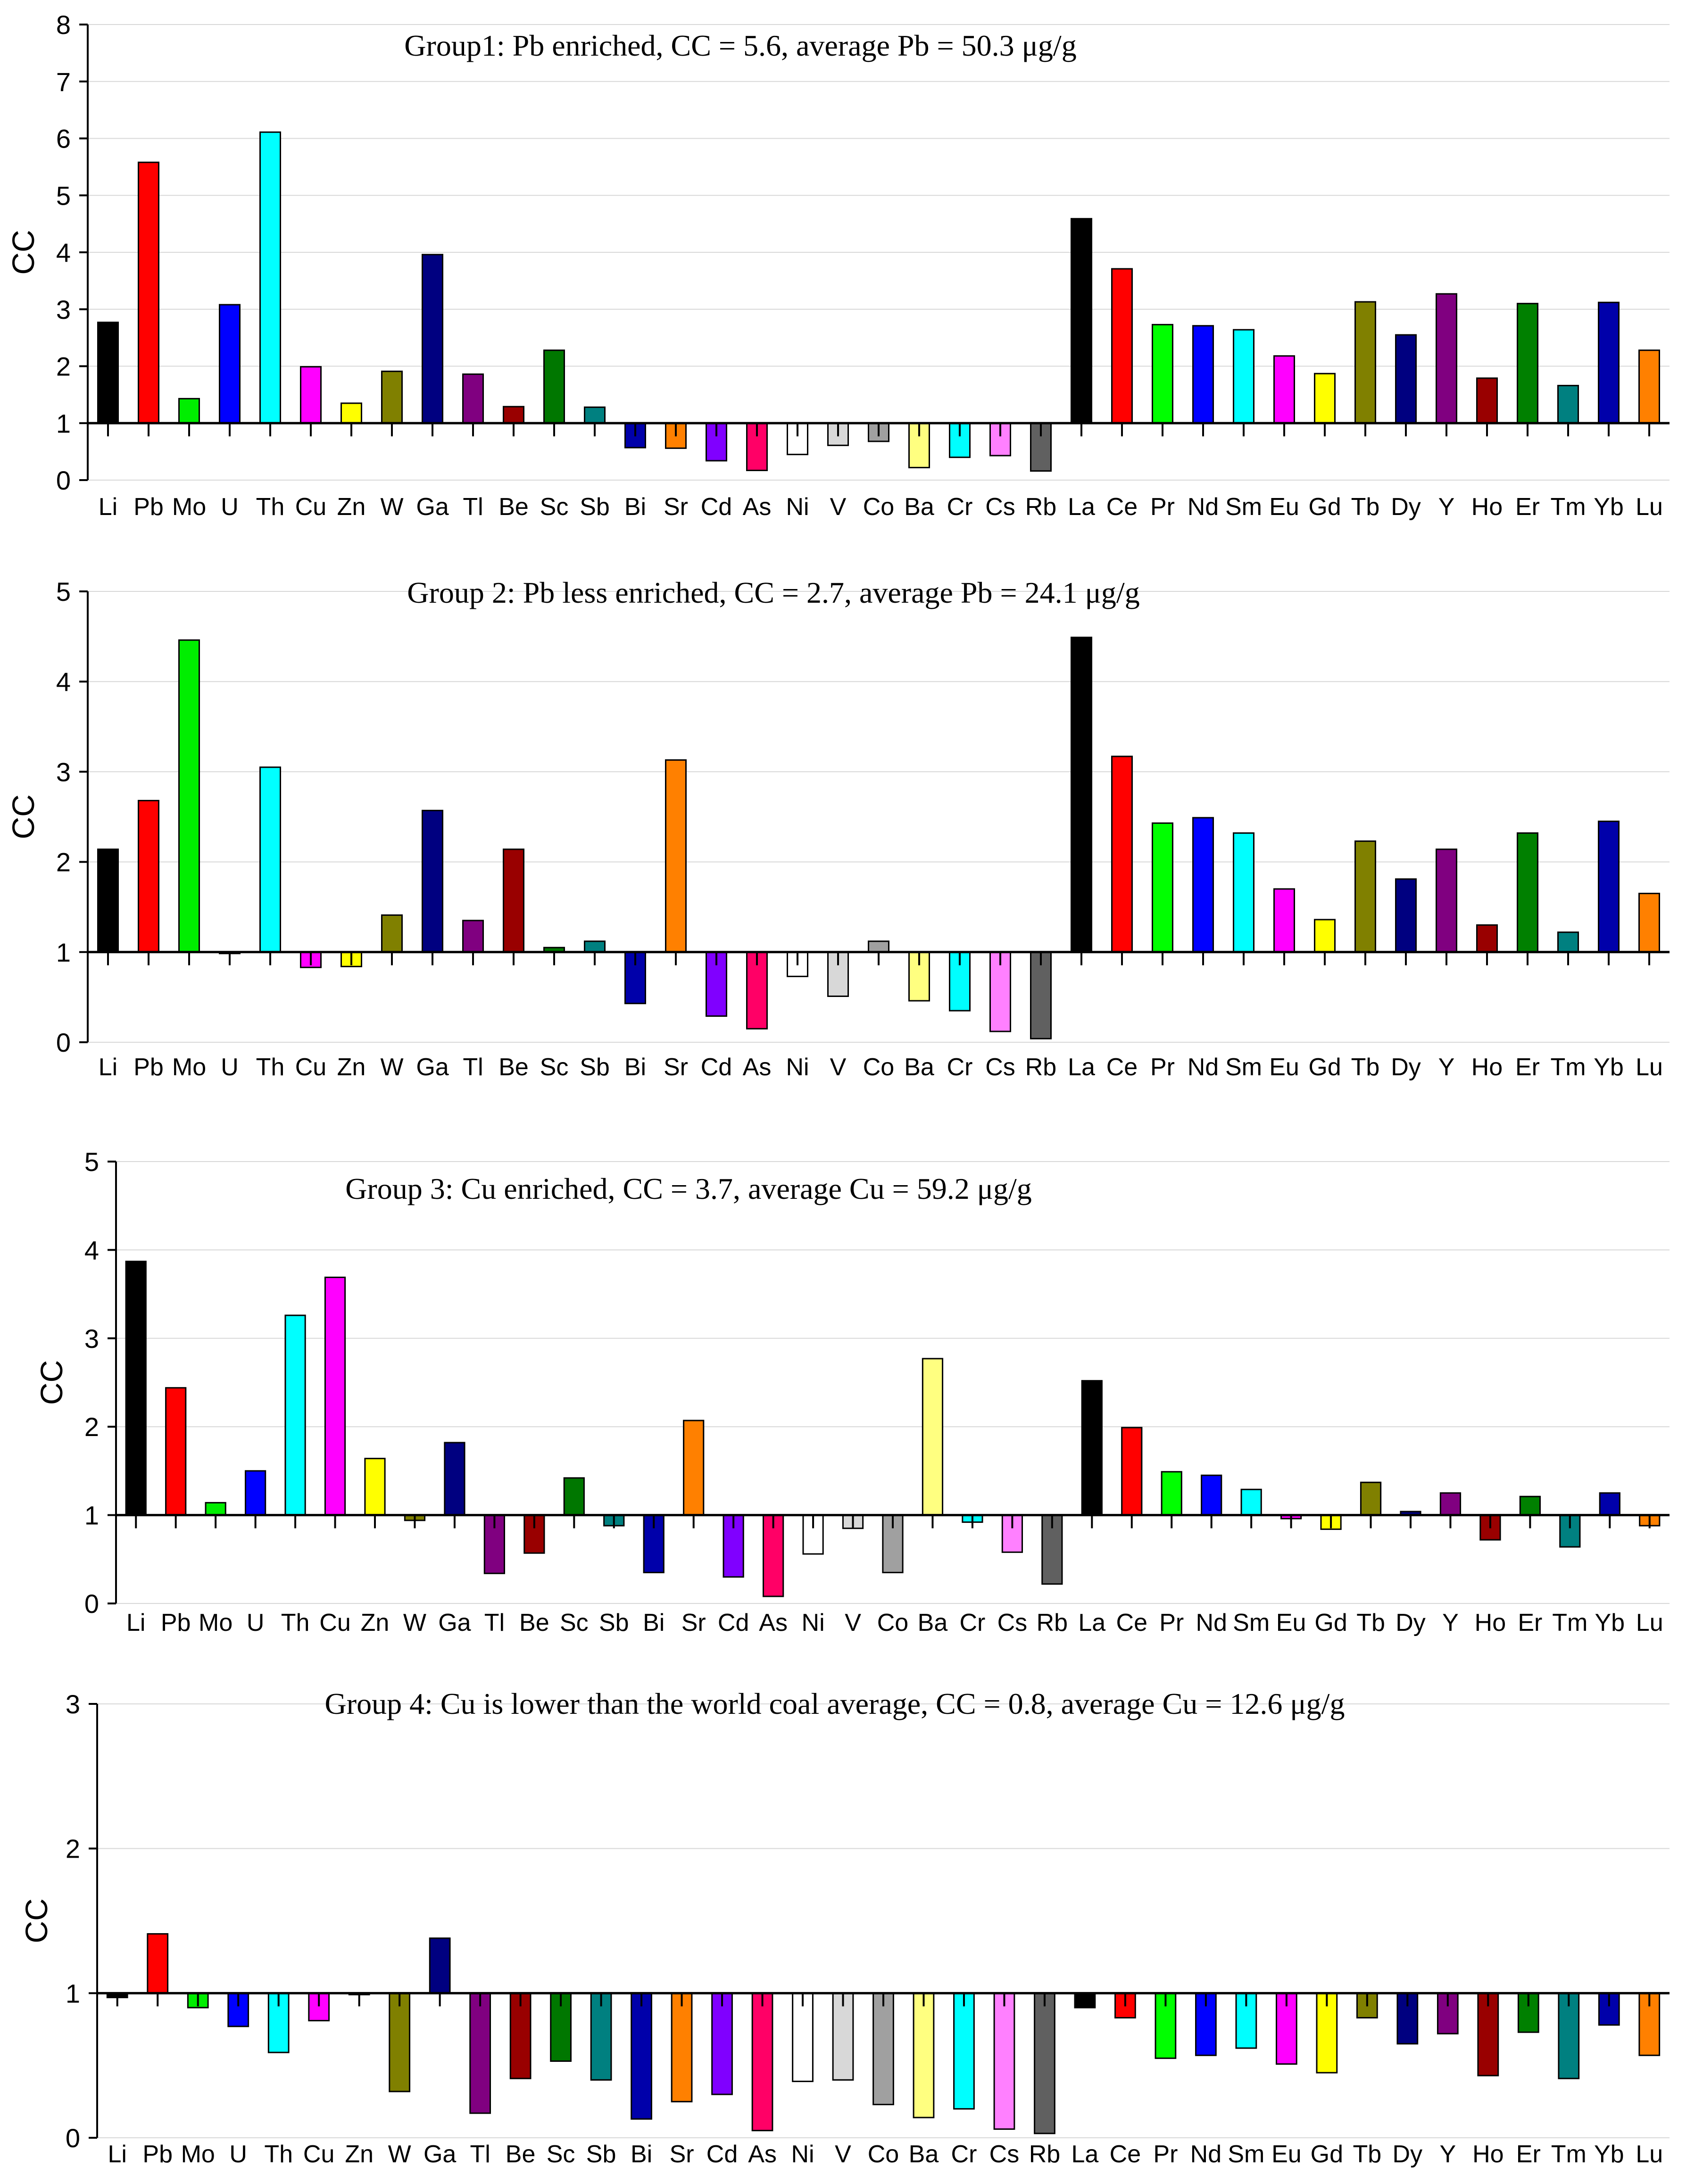 This screenshot has width=1703, height=2184. Describe the element at coordinates (91, 1250) in the screenshot. I see `y-tick-label: 4` at that location.